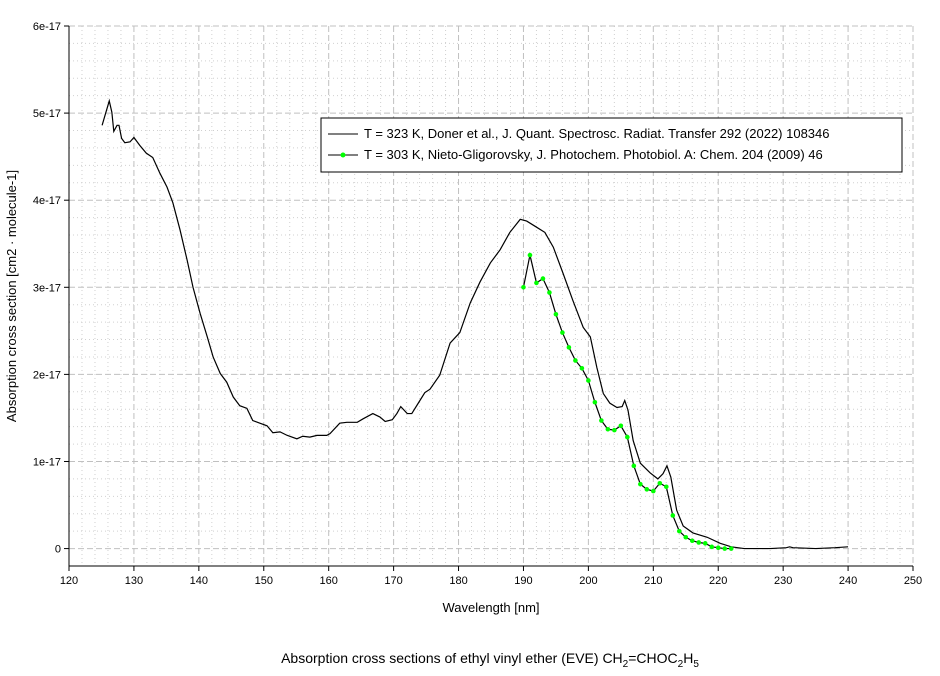 The width and height of the screenshot is (940, 676). Describe the element at coordinates (458, 581) in the screenshot. I see `x-tick-label: 180` at that location.